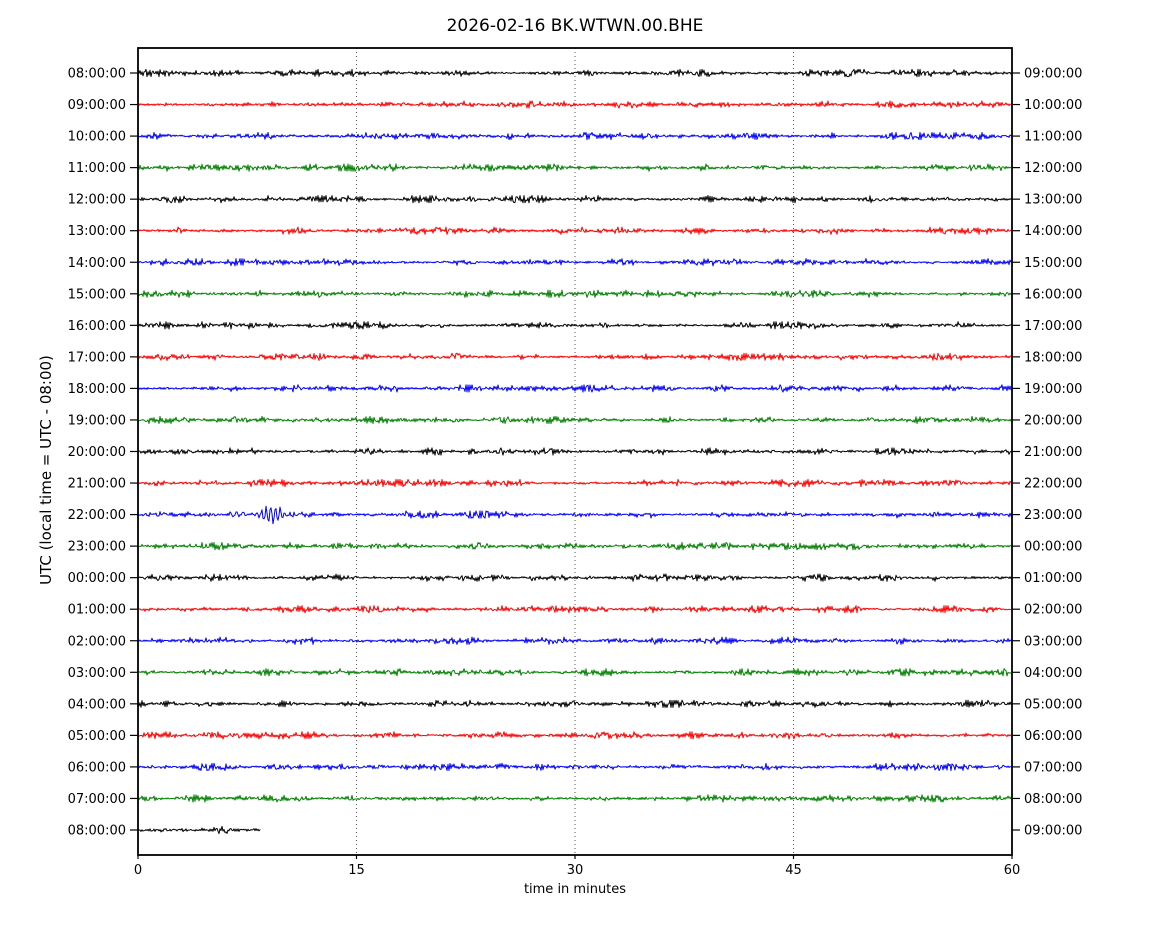 Image resolution: width=1150 pixels, height=950 pixels. Describe the element at coordinates (97, 294) in the screenshot. I see `left-time-label-7: 15:00:00` at that location.